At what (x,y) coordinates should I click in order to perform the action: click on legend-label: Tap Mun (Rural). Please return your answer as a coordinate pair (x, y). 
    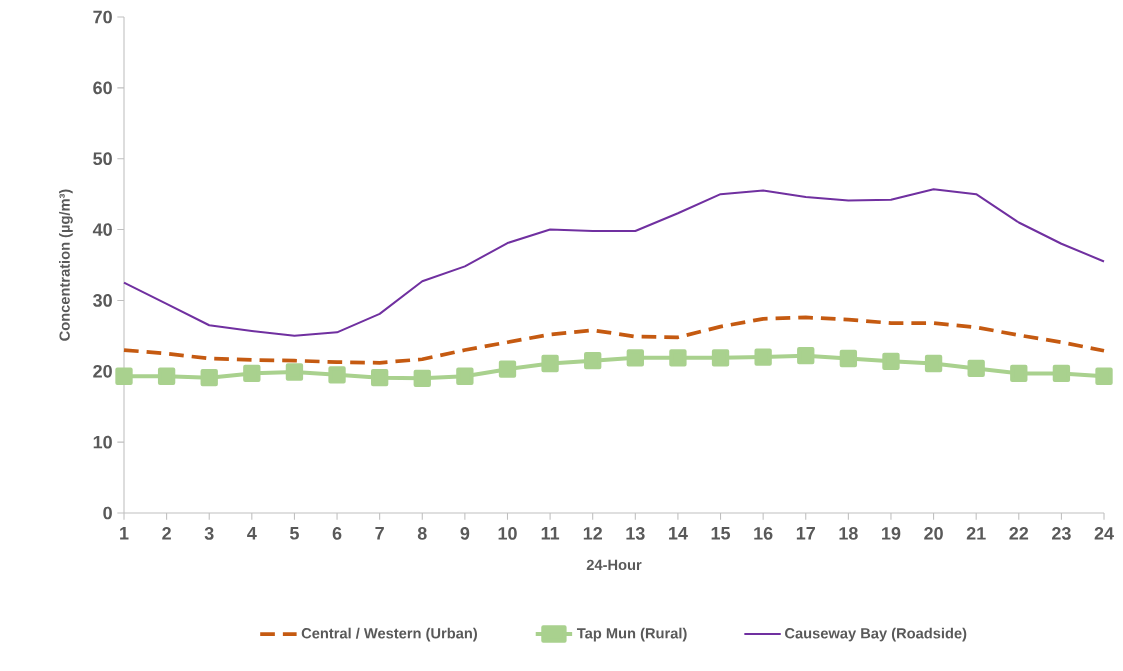
    Looking at the image, I should click on (631, 634).